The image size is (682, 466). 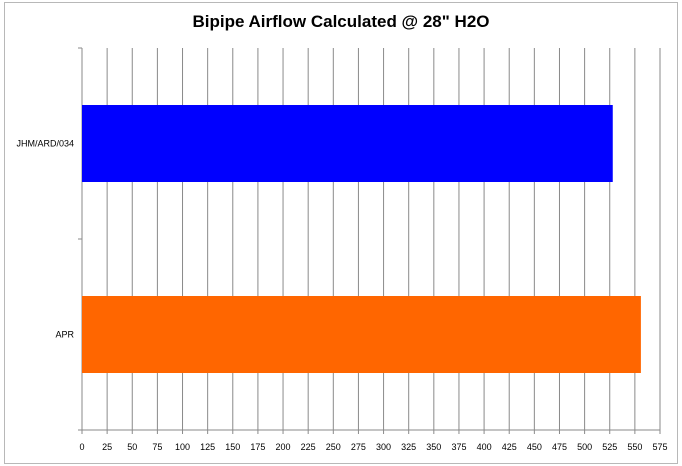 I want to click on x-tick-label: 500, so click(x=584, y=447).